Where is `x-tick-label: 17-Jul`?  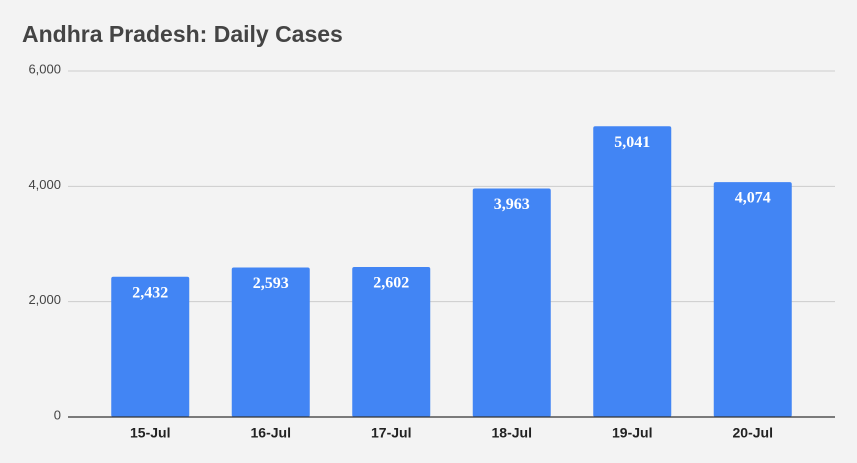 x-tick-label: 17-Jul is located at coordinates (391, 433).